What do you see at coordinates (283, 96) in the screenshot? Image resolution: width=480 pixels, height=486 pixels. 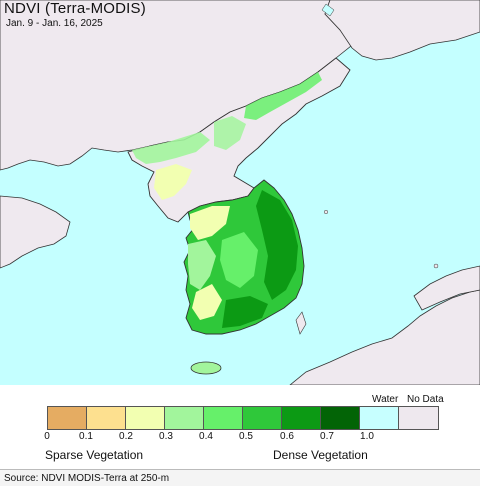 I see `nk-vegetation-east` at bounding box center [283, 96].